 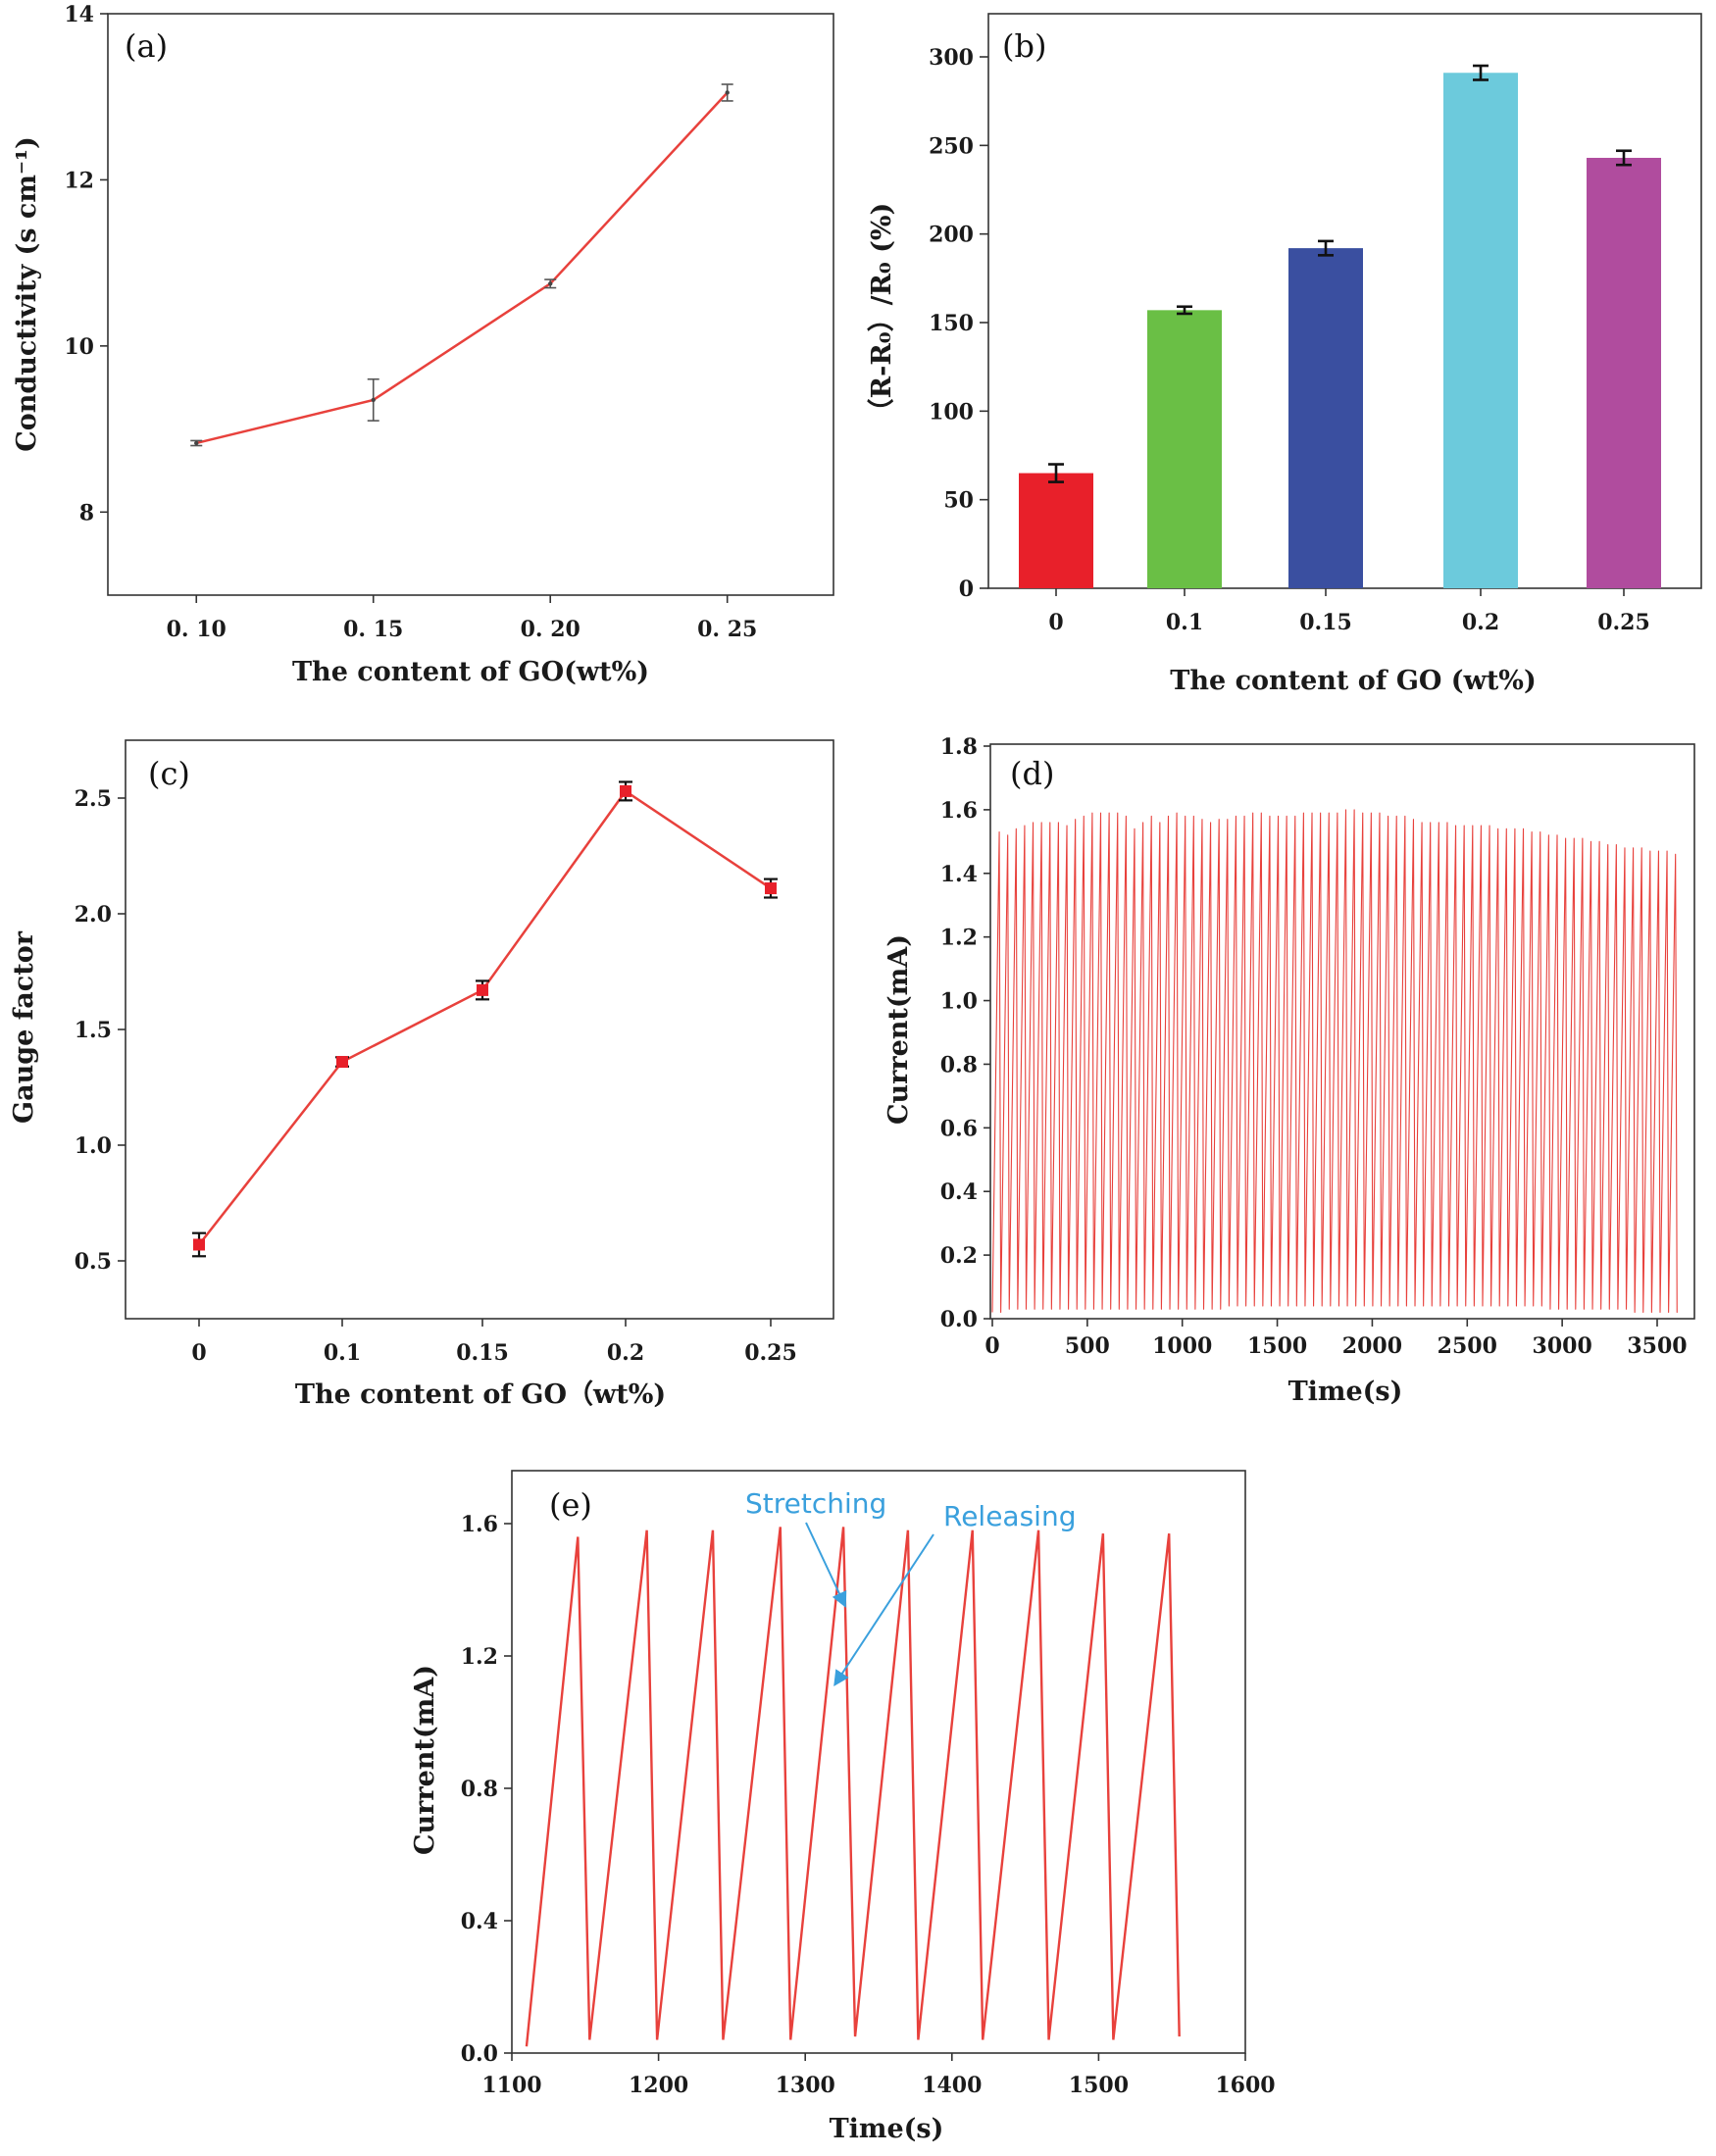 What do you see at coordinates (470, 672) in the screenshot?
I see `panel-a-xlabel: The content of GO(wt%)` at bounding box center [470, 672].